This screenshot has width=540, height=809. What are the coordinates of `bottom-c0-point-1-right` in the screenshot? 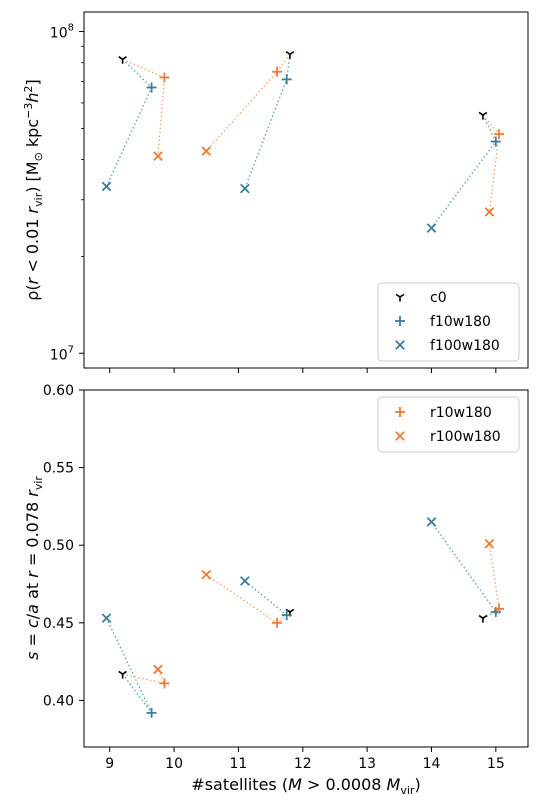 It's located at (292, 610).